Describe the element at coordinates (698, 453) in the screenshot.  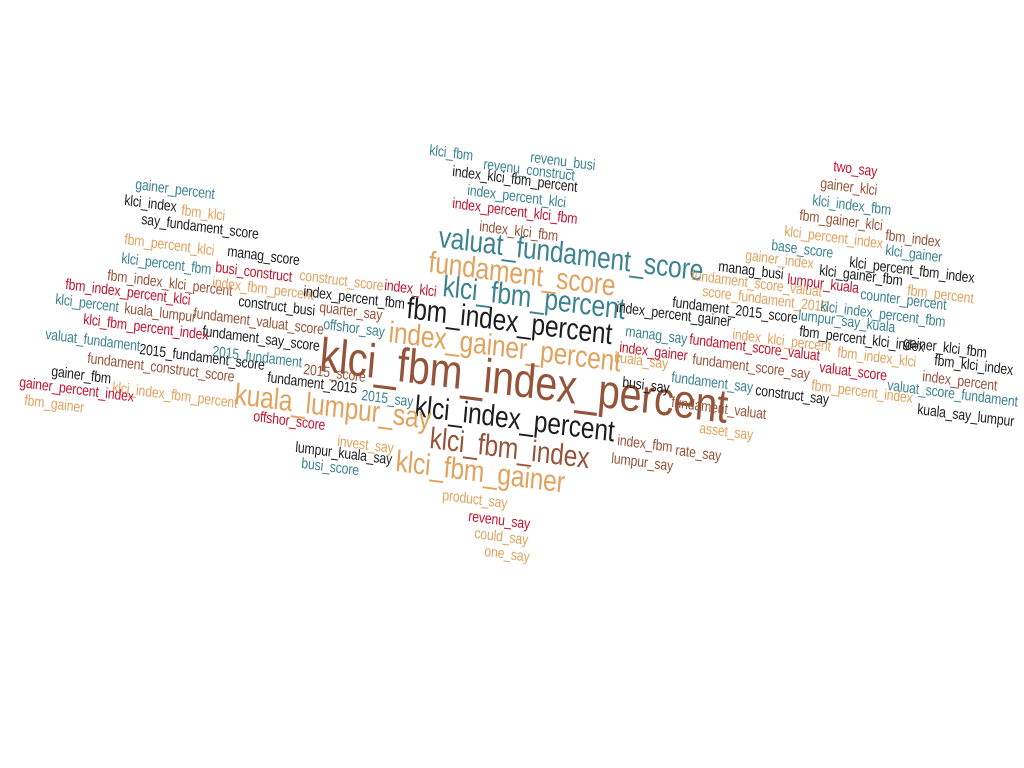
I see `cloud-word: rate_say` at that location.